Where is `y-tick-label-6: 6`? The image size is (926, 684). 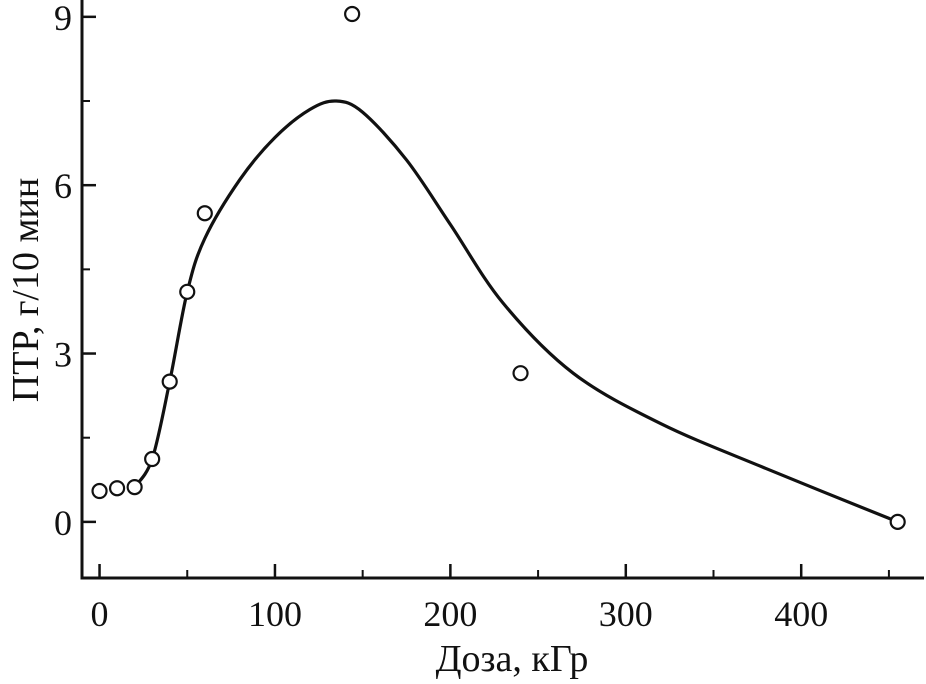
y-tick-label-6: 6 is located at coordinates (63, 186).